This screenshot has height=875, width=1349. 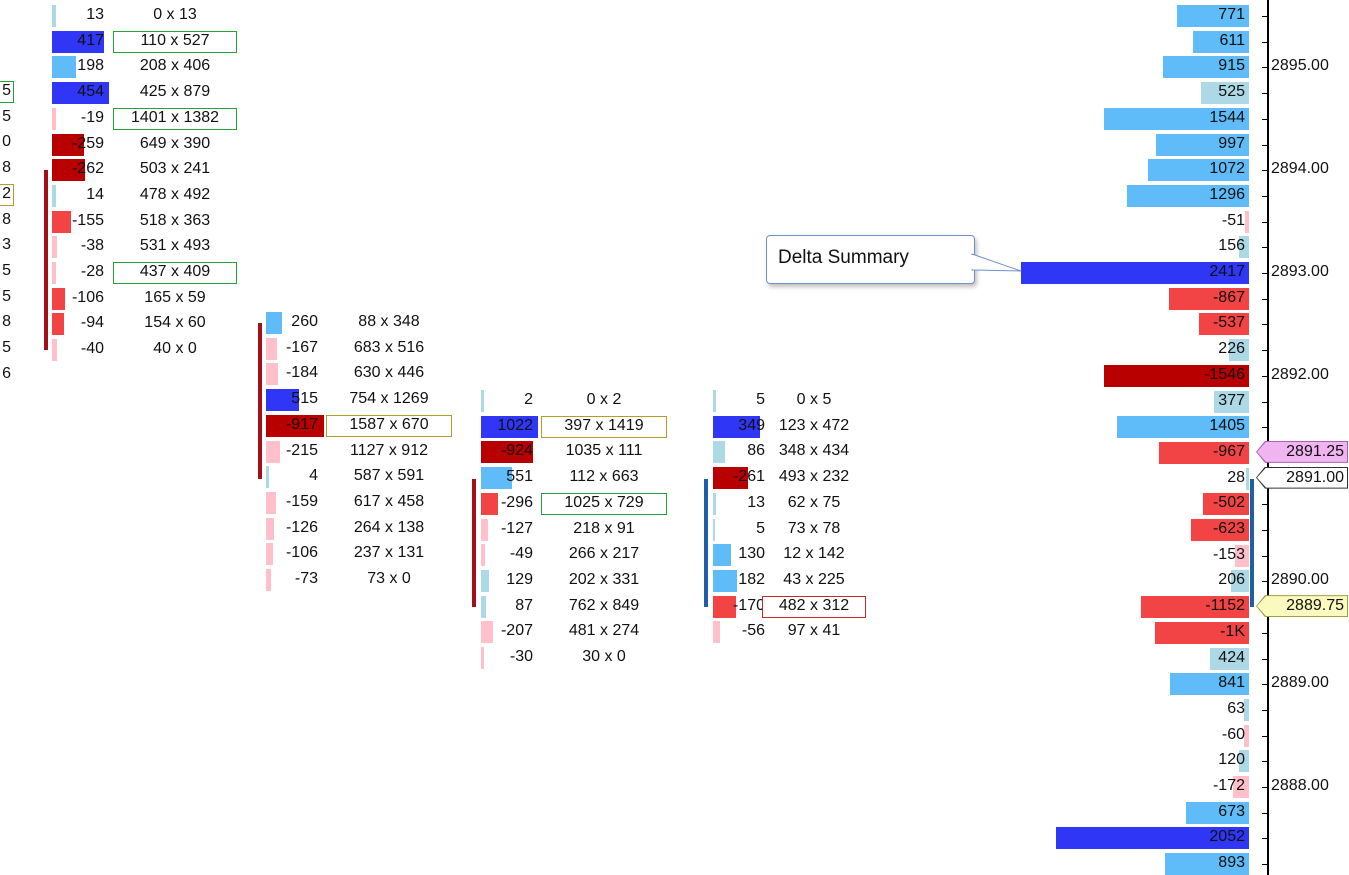 What do you see at coordinates (389, 553) in the screenshot?
I see `bid-ask-value: 237 x 131` at bounding box center [389, 553].